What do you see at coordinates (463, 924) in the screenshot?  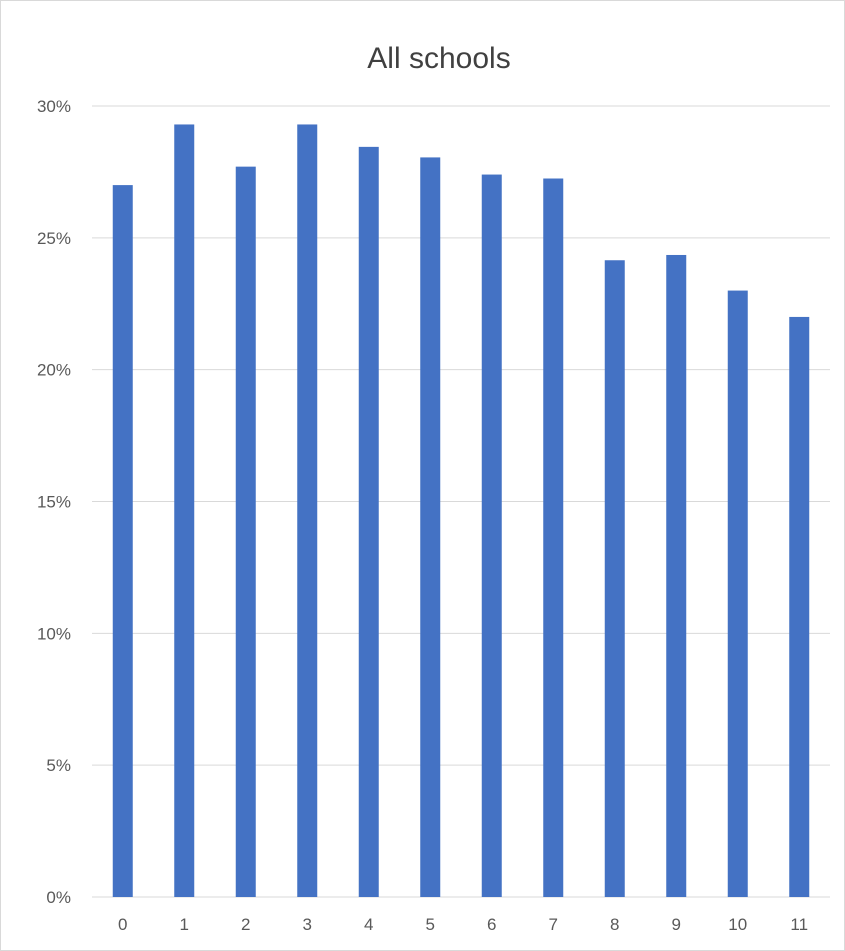 I see `x-axis-tick-labels: 0 1 2 3 4 5 6 7 8 9 10 11` at bounding box center [463, 924].